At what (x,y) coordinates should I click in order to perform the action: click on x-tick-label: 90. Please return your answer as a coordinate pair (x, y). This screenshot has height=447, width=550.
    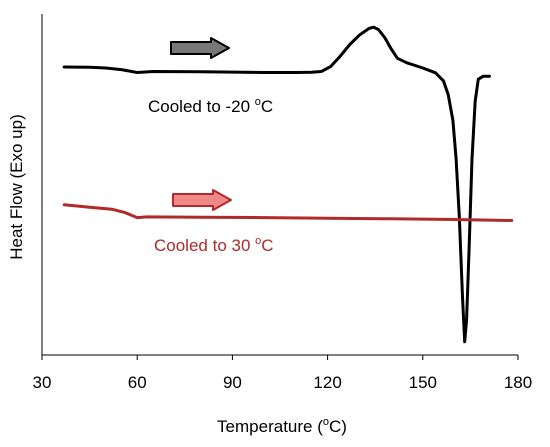
    Looking at the image, I should click on (232, 382).